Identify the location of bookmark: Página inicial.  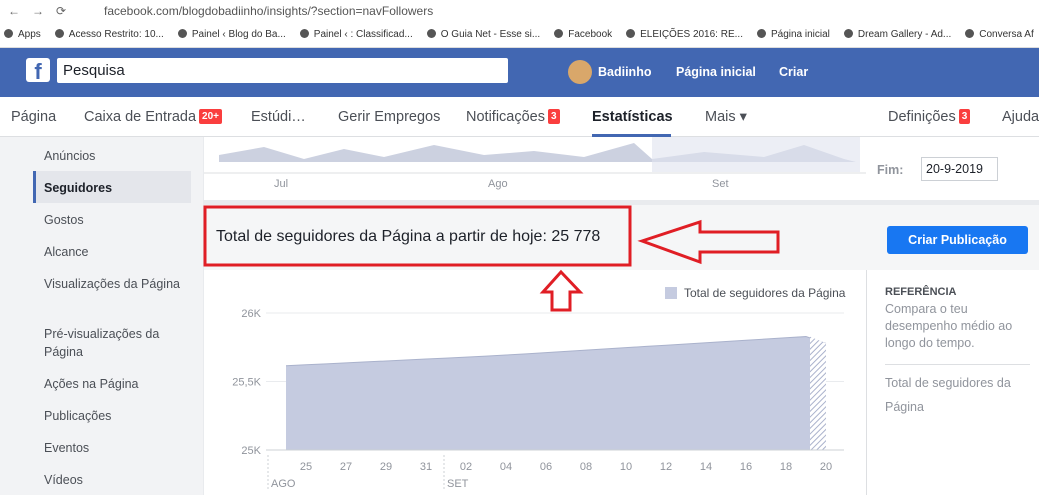
(793, 38).